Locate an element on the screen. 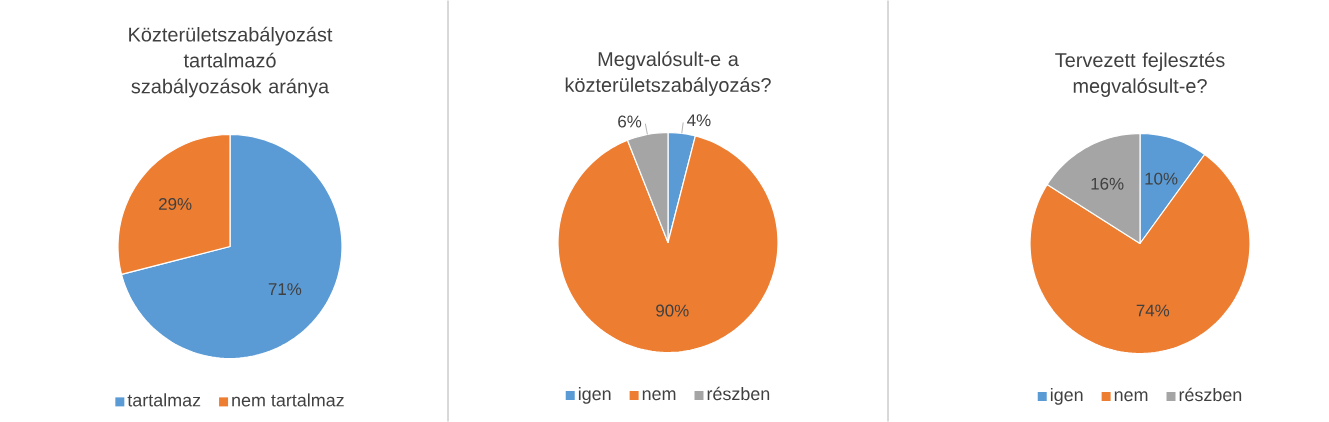 The height and width of the screenshot is (422, 1329). chart-title: Tervezett fejlesztés megvalósult-e? is located at coordinates (1140, 74).